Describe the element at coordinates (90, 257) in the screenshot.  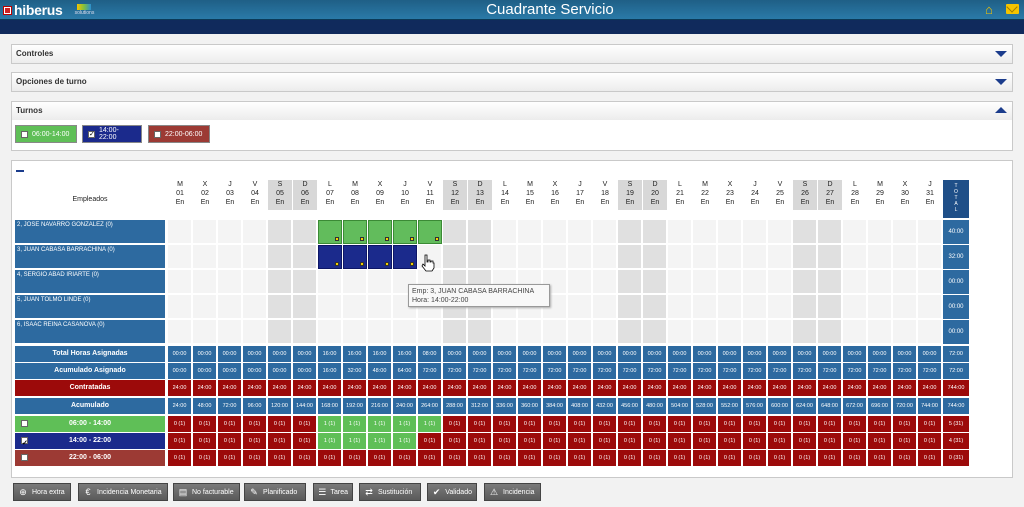
I see `employee-row-label: 3, JUAN CABASA BARRACHINA (0)` at that location.